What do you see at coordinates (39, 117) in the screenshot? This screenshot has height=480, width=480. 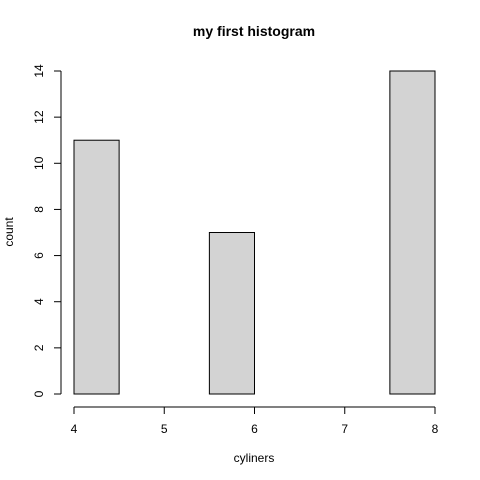 I see `y-tick-label-12: 12` at bounding box center [39, 117].